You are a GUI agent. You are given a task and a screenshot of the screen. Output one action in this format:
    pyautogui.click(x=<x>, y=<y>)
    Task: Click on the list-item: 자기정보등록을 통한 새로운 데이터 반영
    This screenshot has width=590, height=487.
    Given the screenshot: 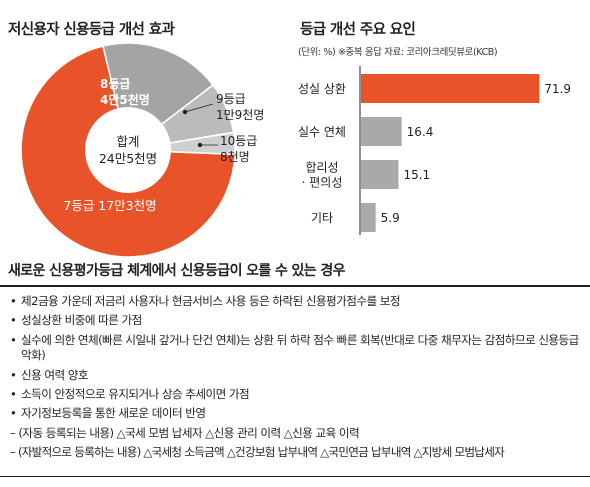 What is the action you would take?
    pyautogui.click(x=299, y=414)
    